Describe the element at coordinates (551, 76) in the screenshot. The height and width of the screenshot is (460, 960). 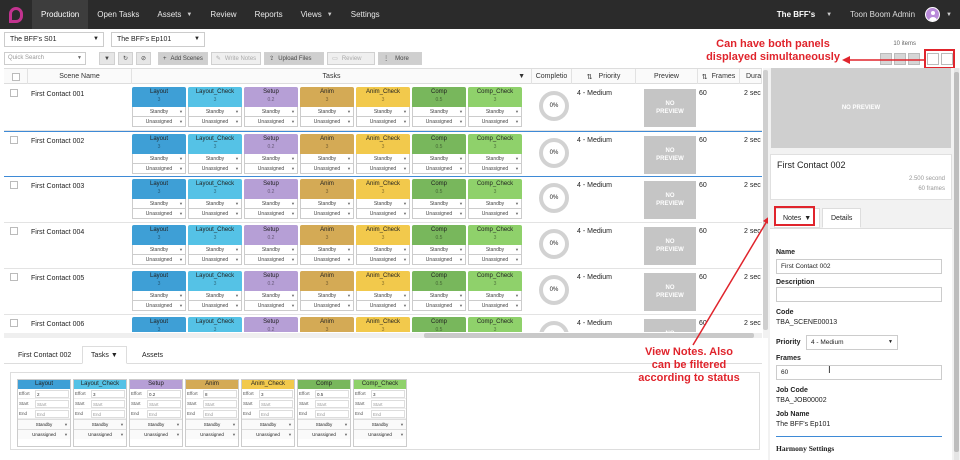
I see `col-completion: Completio` at that location.